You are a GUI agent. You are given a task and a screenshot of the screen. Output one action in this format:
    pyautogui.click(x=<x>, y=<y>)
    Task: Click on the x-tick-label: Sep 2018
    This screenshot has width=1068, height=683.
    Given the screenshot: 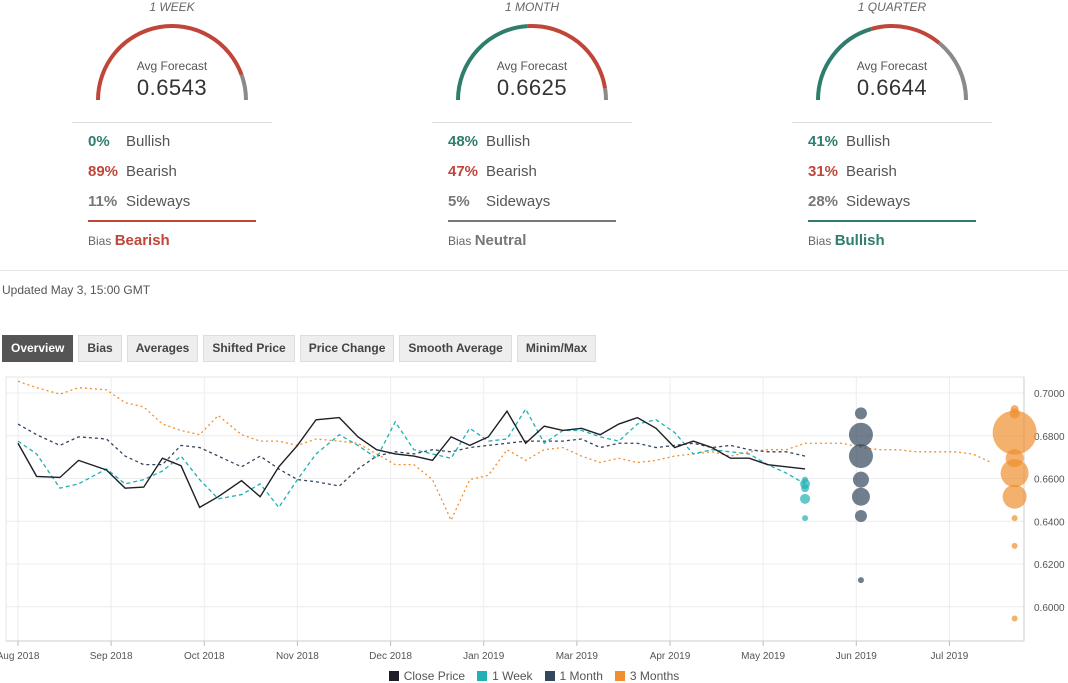 What is the action you would take?
    pyautogui.click(x=111, y=656)
    